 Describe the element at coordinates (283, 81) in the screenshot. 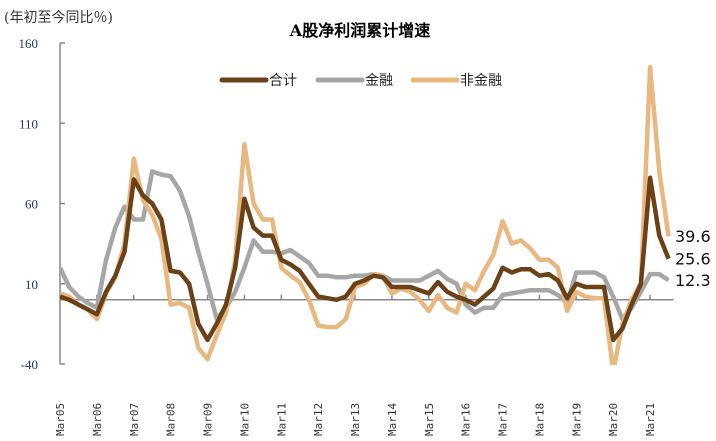

I see `legend-label: 合计` at that location.